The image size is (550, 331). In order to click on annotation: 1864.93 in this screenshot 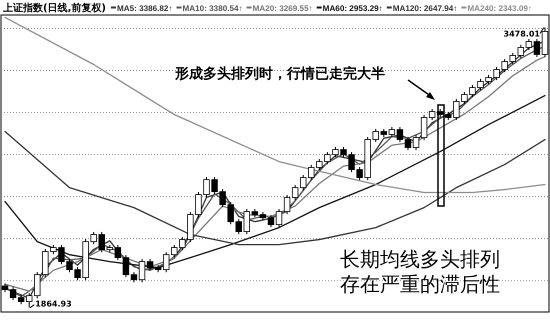, I will do `click(53, 304)`.